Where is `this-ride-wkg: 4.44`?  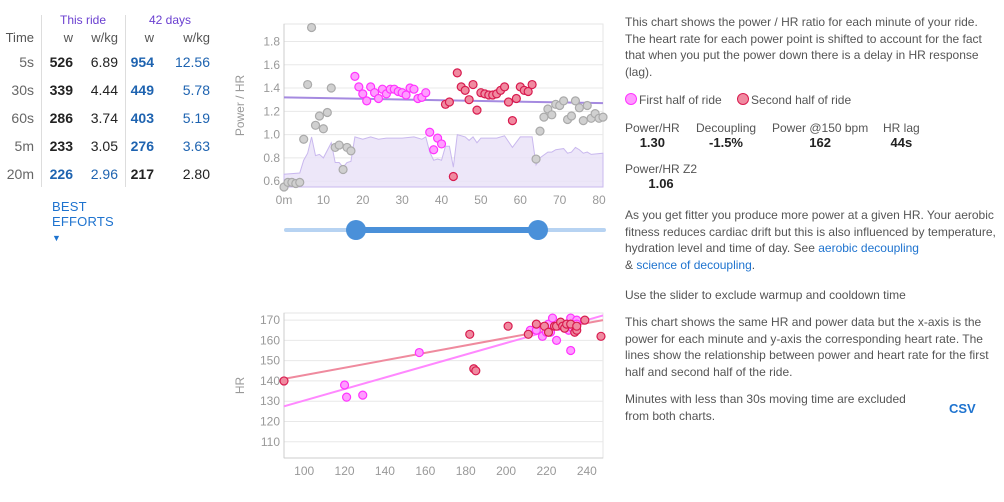 this-ride-wkg: 4.44 is located at coordinates (104, 90).